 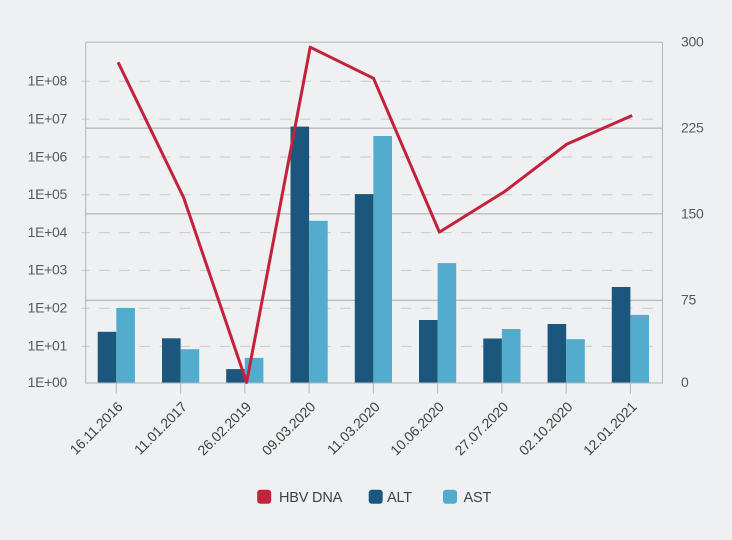 I want to click on svg-text: 1E+06, so click(x=48, y=156).